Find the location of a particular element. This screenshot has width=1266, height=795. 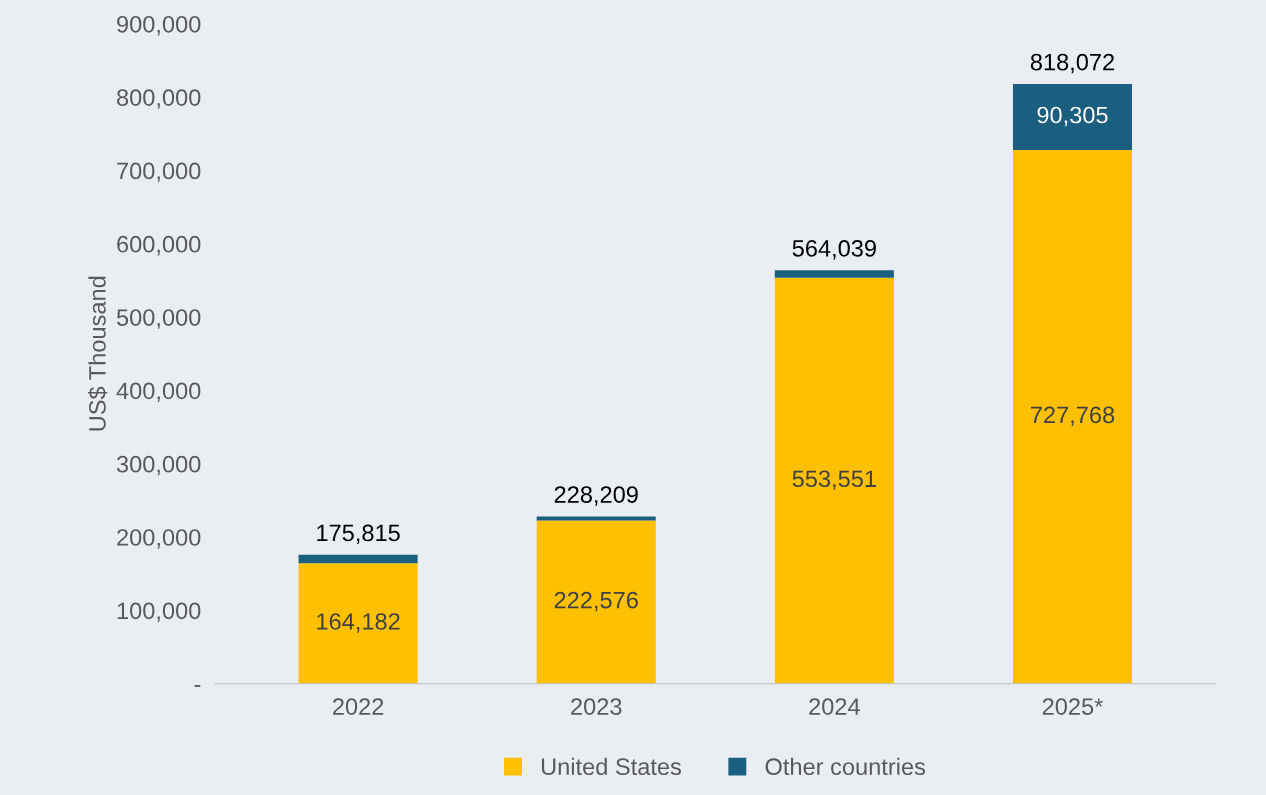

data-label: 222,576 is located at coordinates (596, 601).